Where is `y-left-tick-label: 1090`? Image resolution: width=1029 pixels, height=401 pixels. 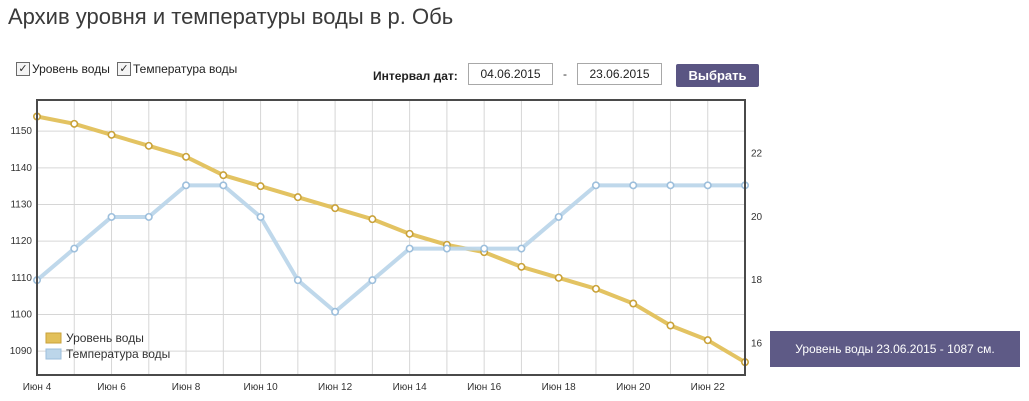 y-left-tick-label: 1090 is located at coordinates (21, 351).